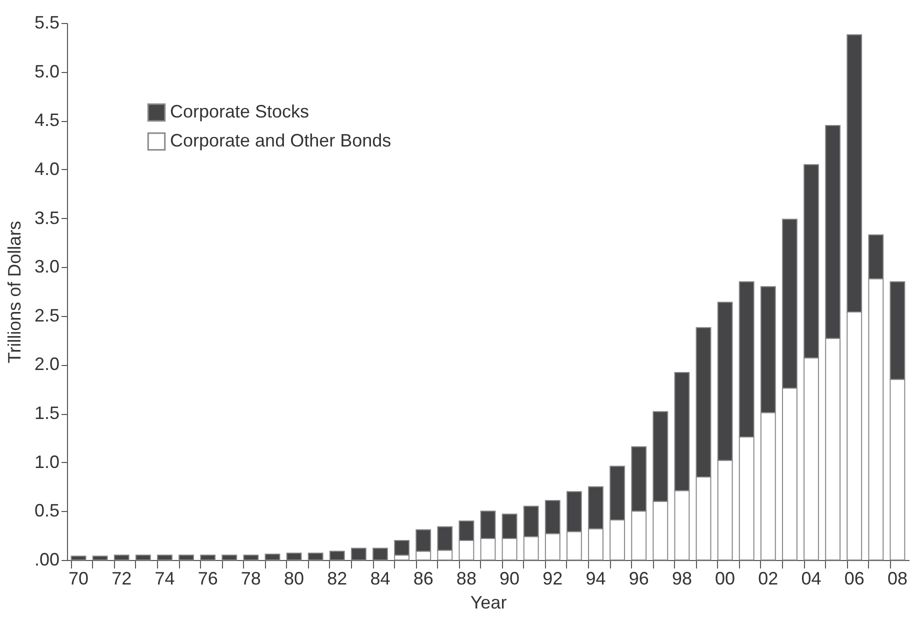  What do you see at coordinates (47, 22) in the screenshot?
I see `y-tick-label: 5.5` at bounding box center [47, 22].